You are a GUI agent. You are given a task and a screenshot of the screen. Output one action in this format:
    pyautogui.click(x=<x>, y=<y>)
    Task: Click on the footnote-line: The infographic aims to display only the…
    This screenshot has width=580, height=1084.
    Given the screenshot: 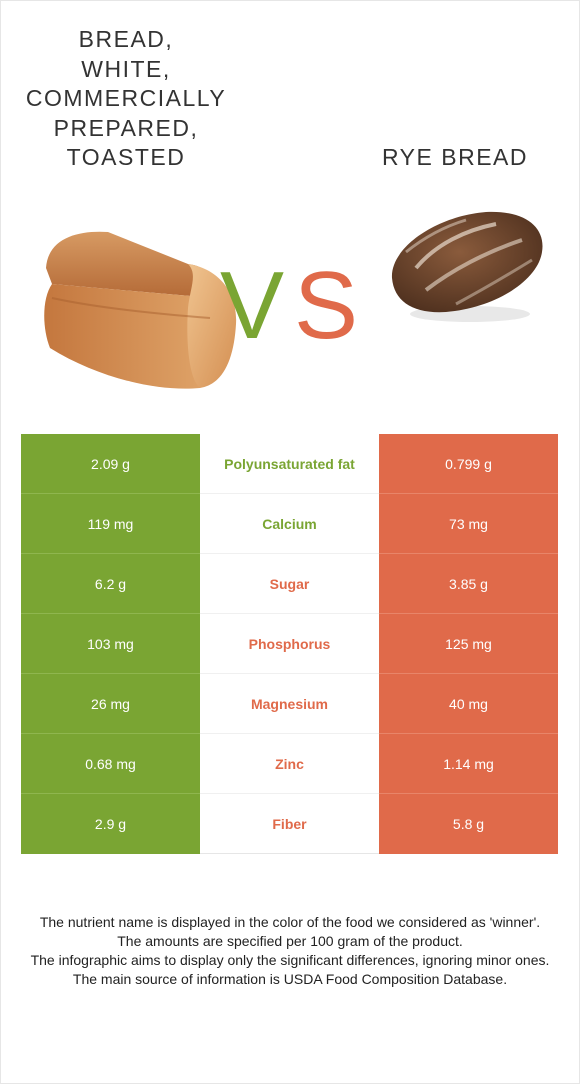 What is the action you would take?
    pyautogui.click(x=290, y=960)
    